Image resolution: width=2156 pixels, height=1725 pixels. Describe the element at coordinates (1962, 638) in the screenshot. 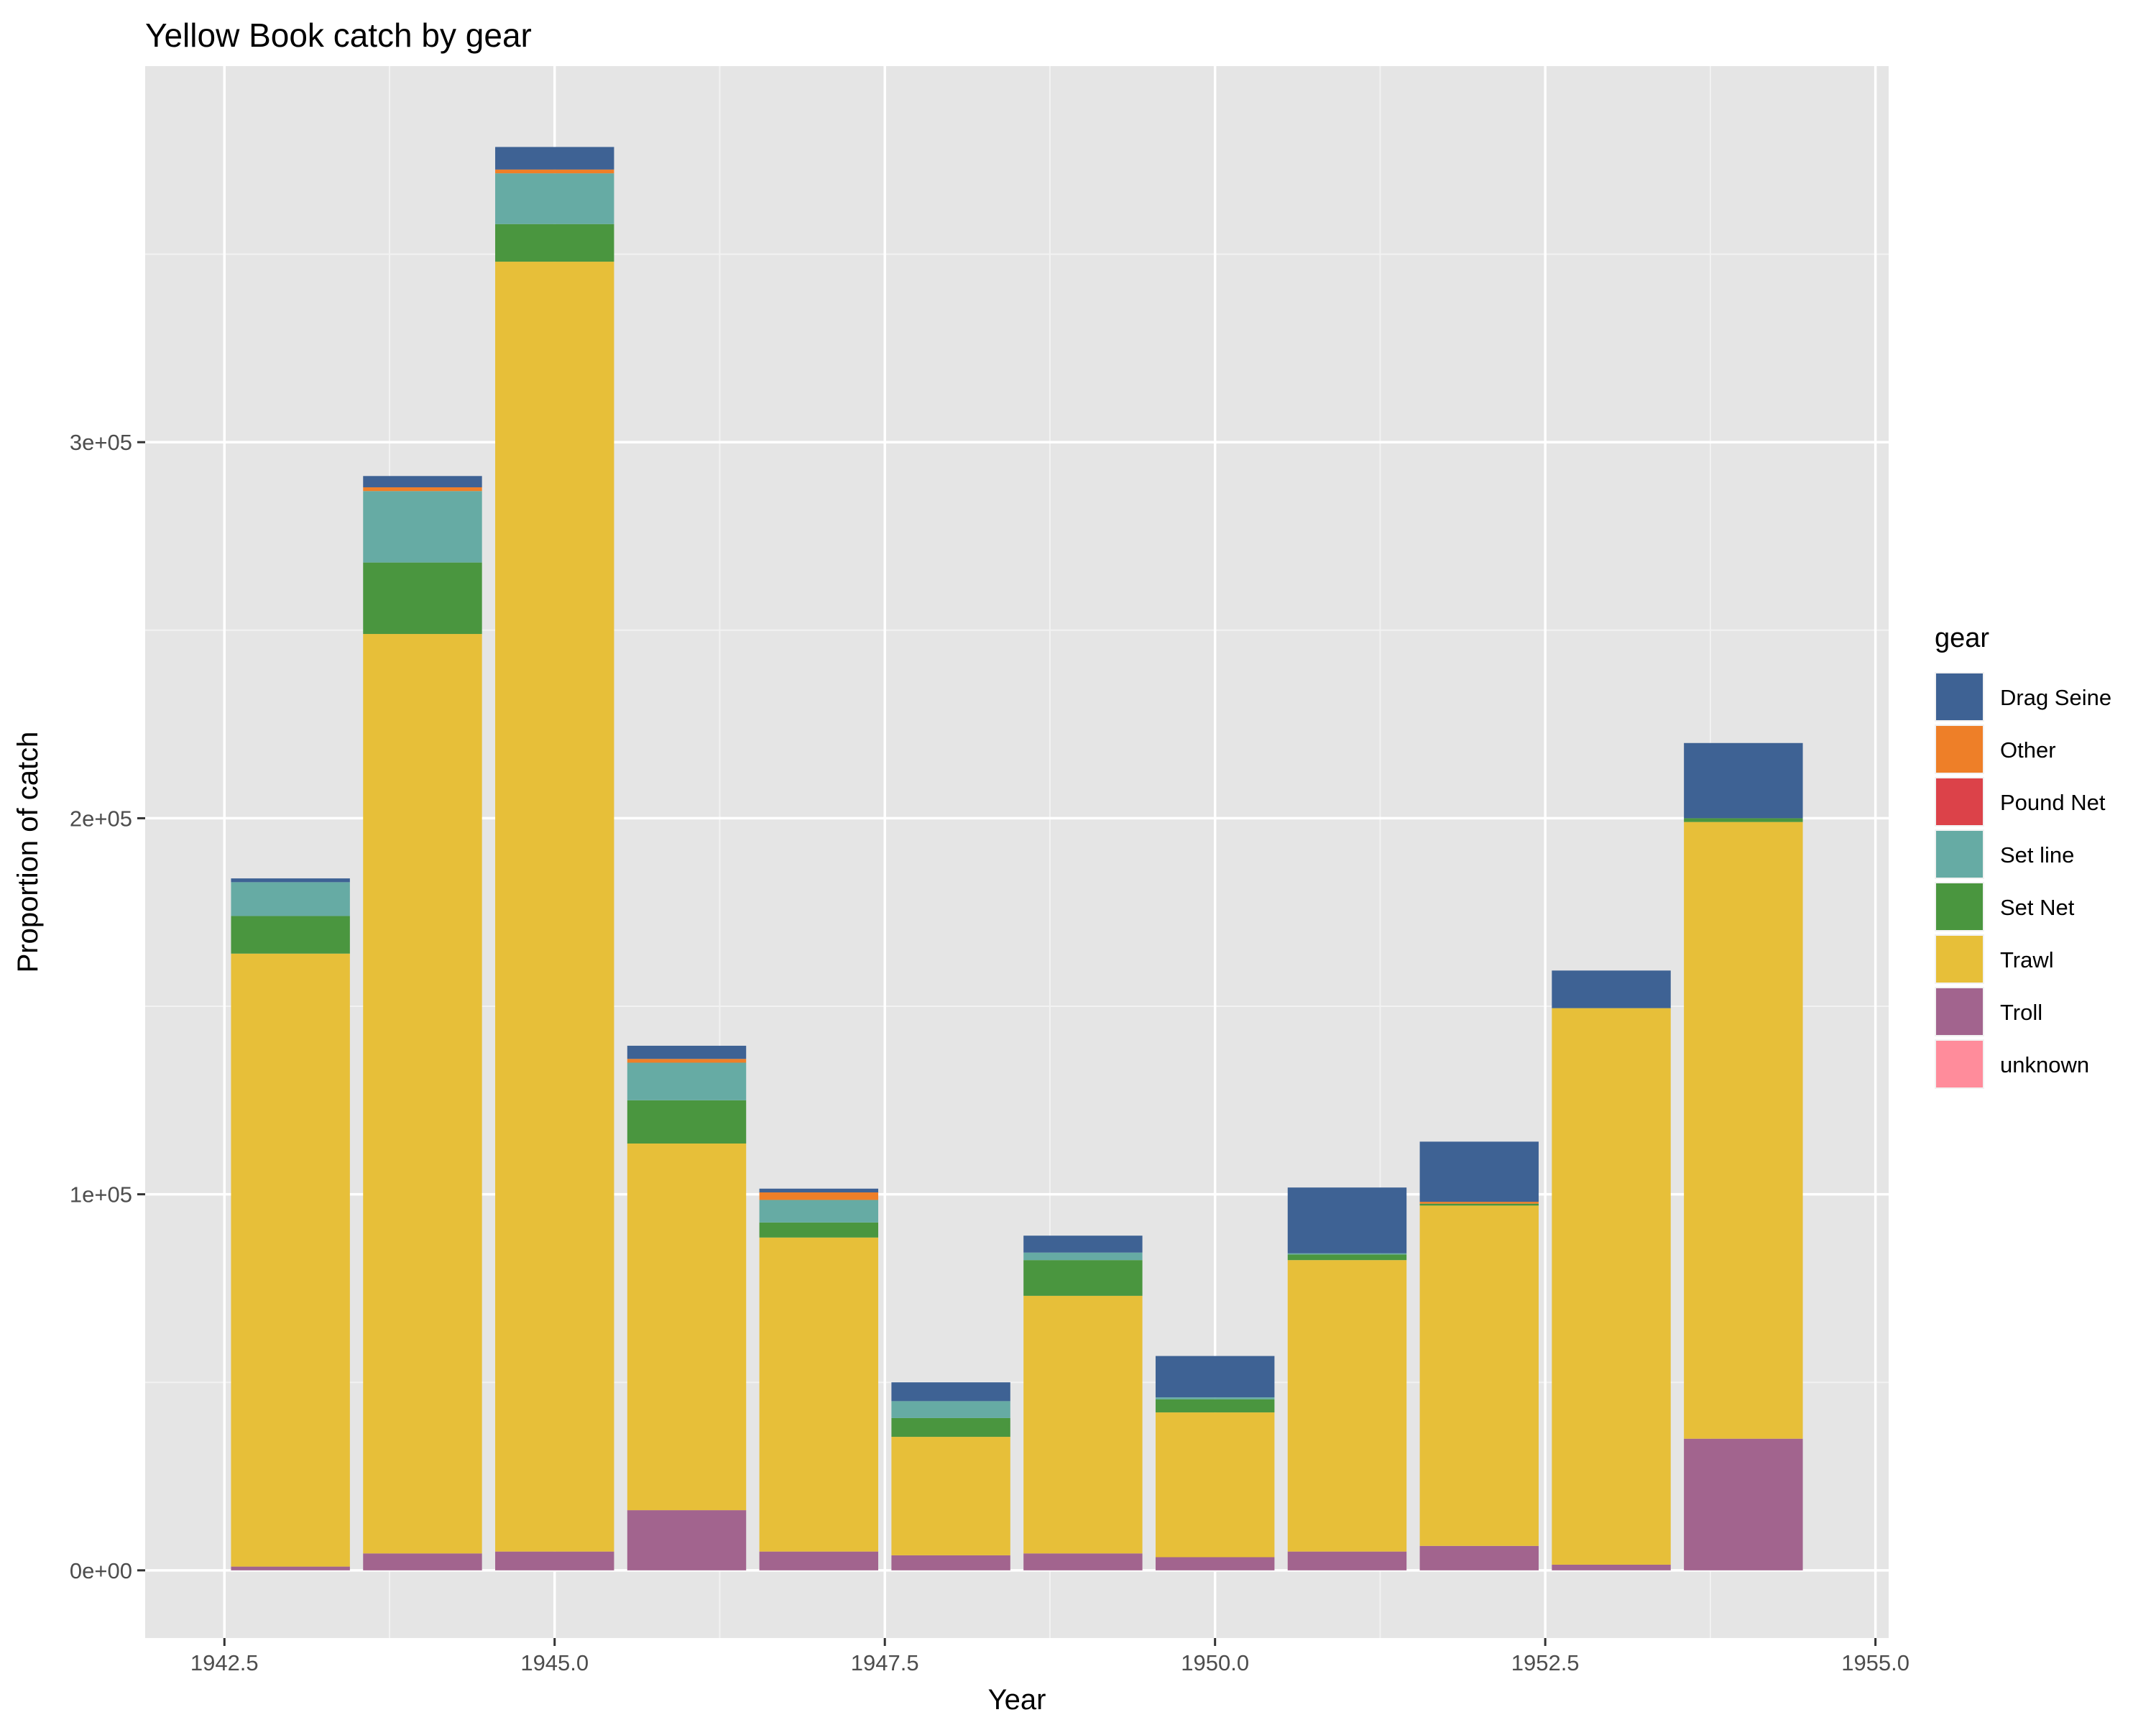

I see `legend-title: gear` at that location.